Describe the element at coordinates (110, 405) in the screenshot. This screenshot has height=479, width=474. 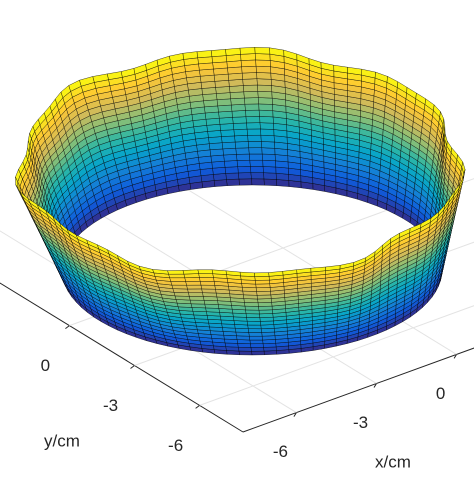
I see `y-tick-label: -3` at that location.